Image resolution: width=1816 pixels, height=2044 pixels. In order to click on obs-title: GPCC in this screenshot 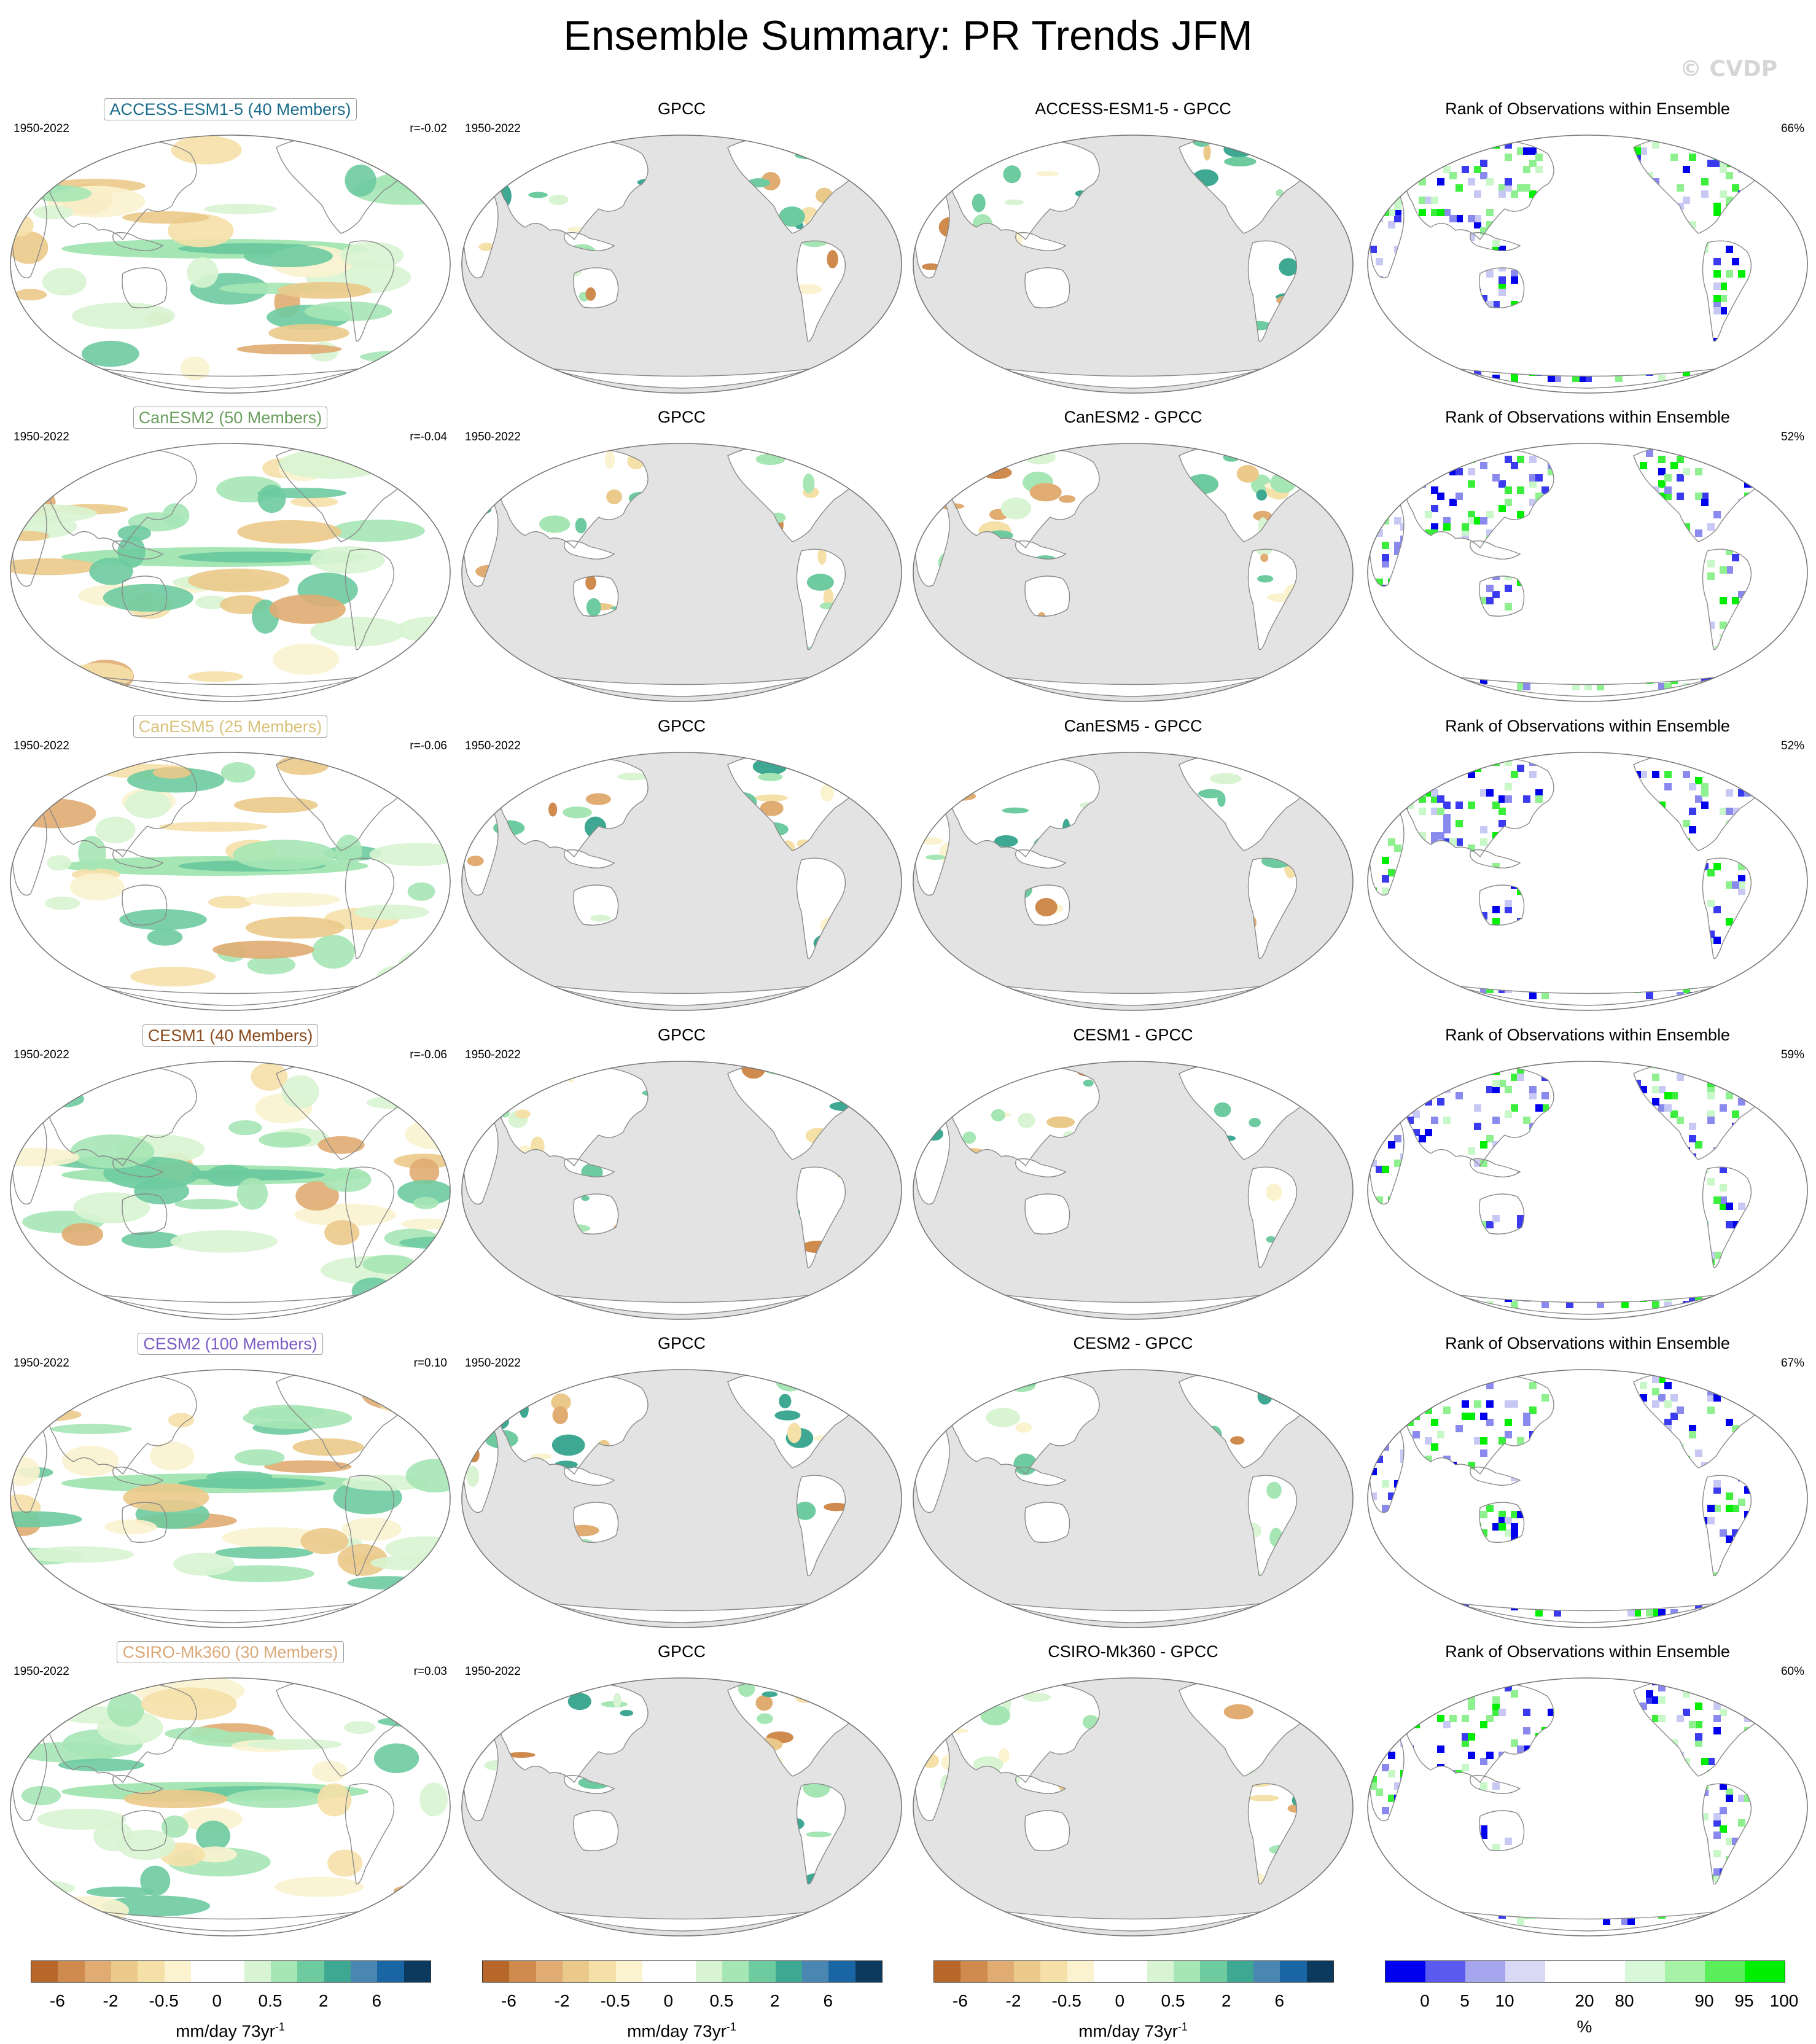, I will do `click(681, 1343)`.